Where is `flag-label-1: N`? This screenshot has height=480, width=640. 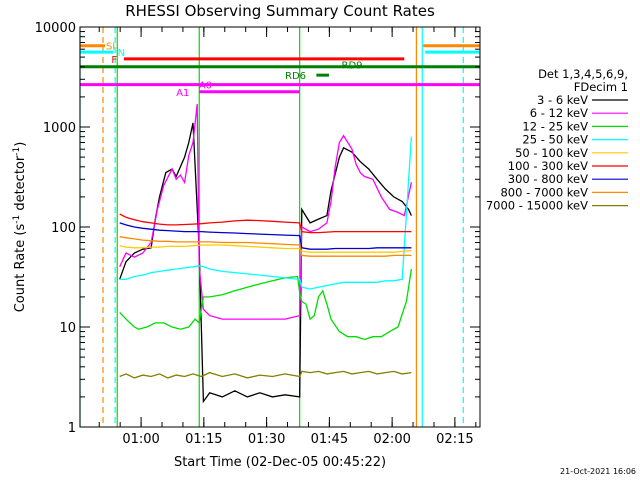
flag-label-1: N is located at coordinates (121, 53).